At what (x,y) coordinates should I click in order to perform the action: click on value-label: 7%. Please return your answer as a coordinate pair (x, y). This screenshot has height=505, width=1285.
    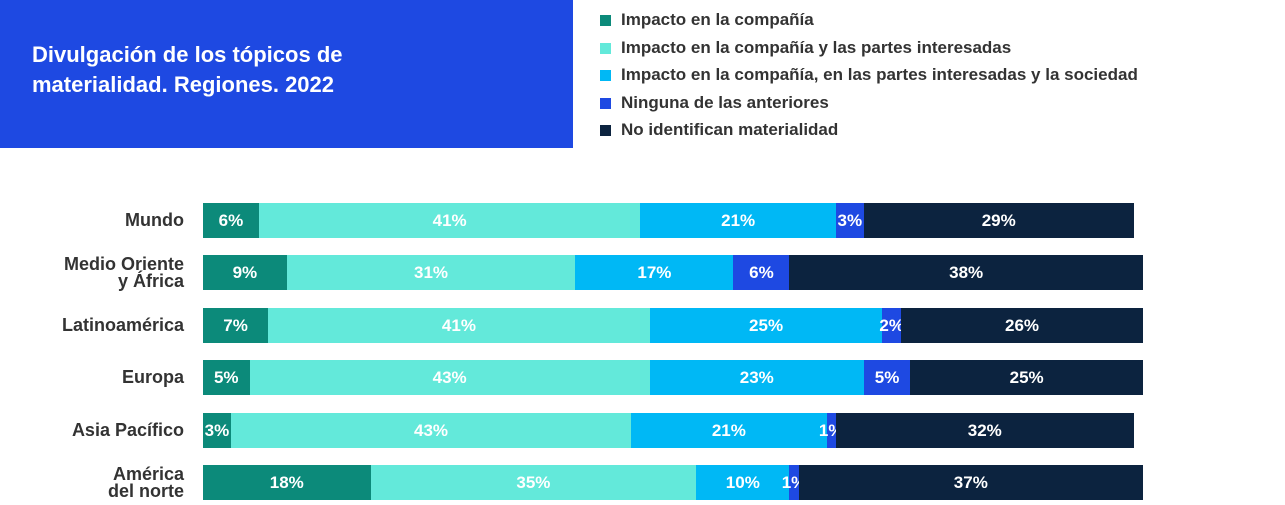
    Looking at the image, I should click on (235, 325).